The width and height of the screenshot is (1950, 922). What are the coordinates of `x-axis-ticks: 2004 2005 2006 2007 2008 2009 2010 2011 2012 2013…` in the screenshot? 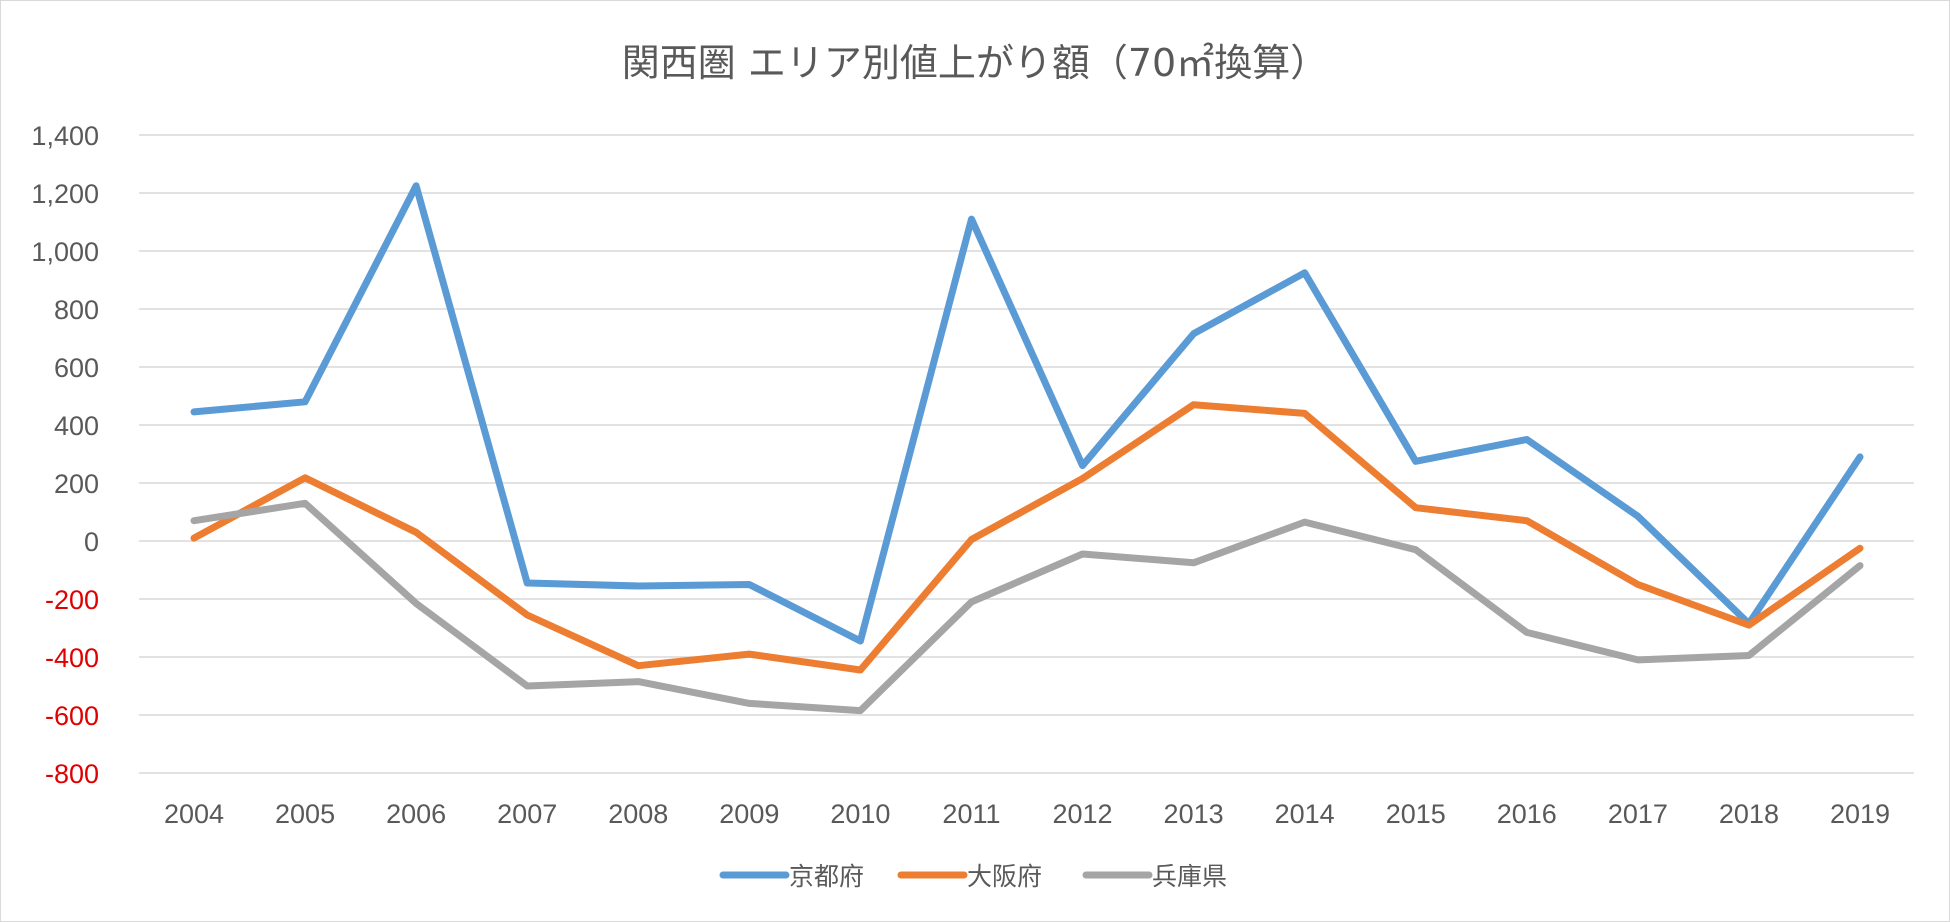 It's located at (1027, 814).